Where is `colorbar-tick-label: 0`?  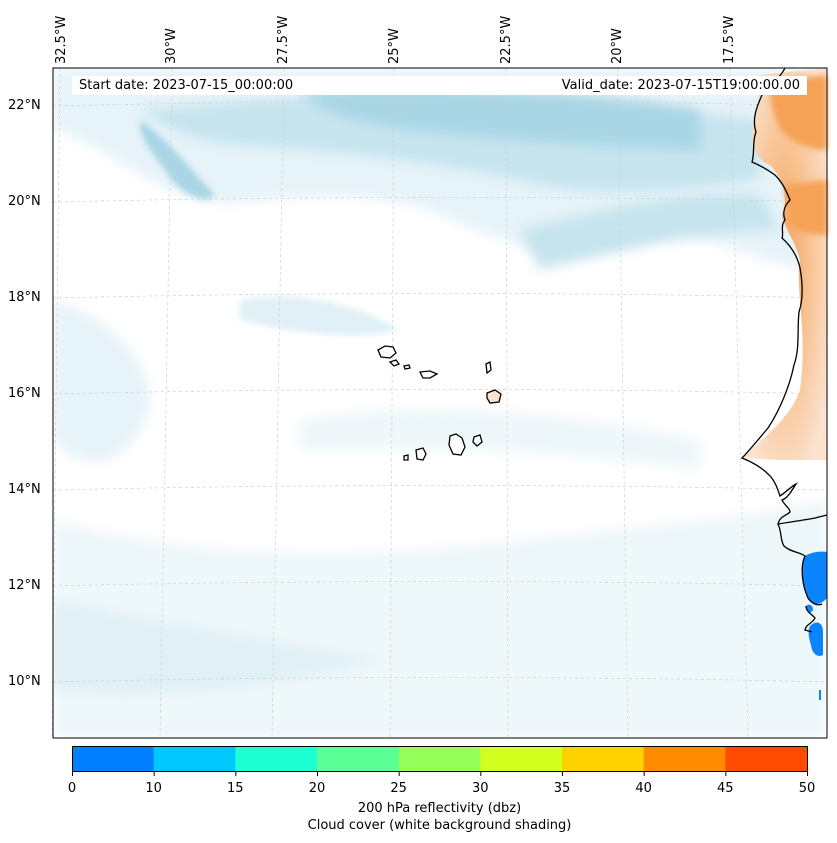 colorbar-tick-label: 0 is located at coordinates (72, 788).